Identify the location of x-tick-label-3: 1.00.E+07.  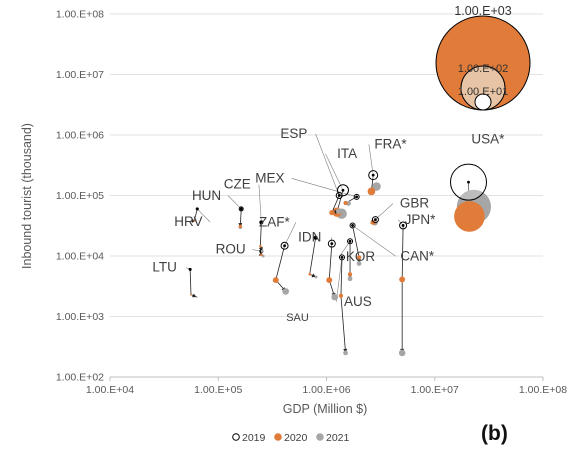
(435, 390).